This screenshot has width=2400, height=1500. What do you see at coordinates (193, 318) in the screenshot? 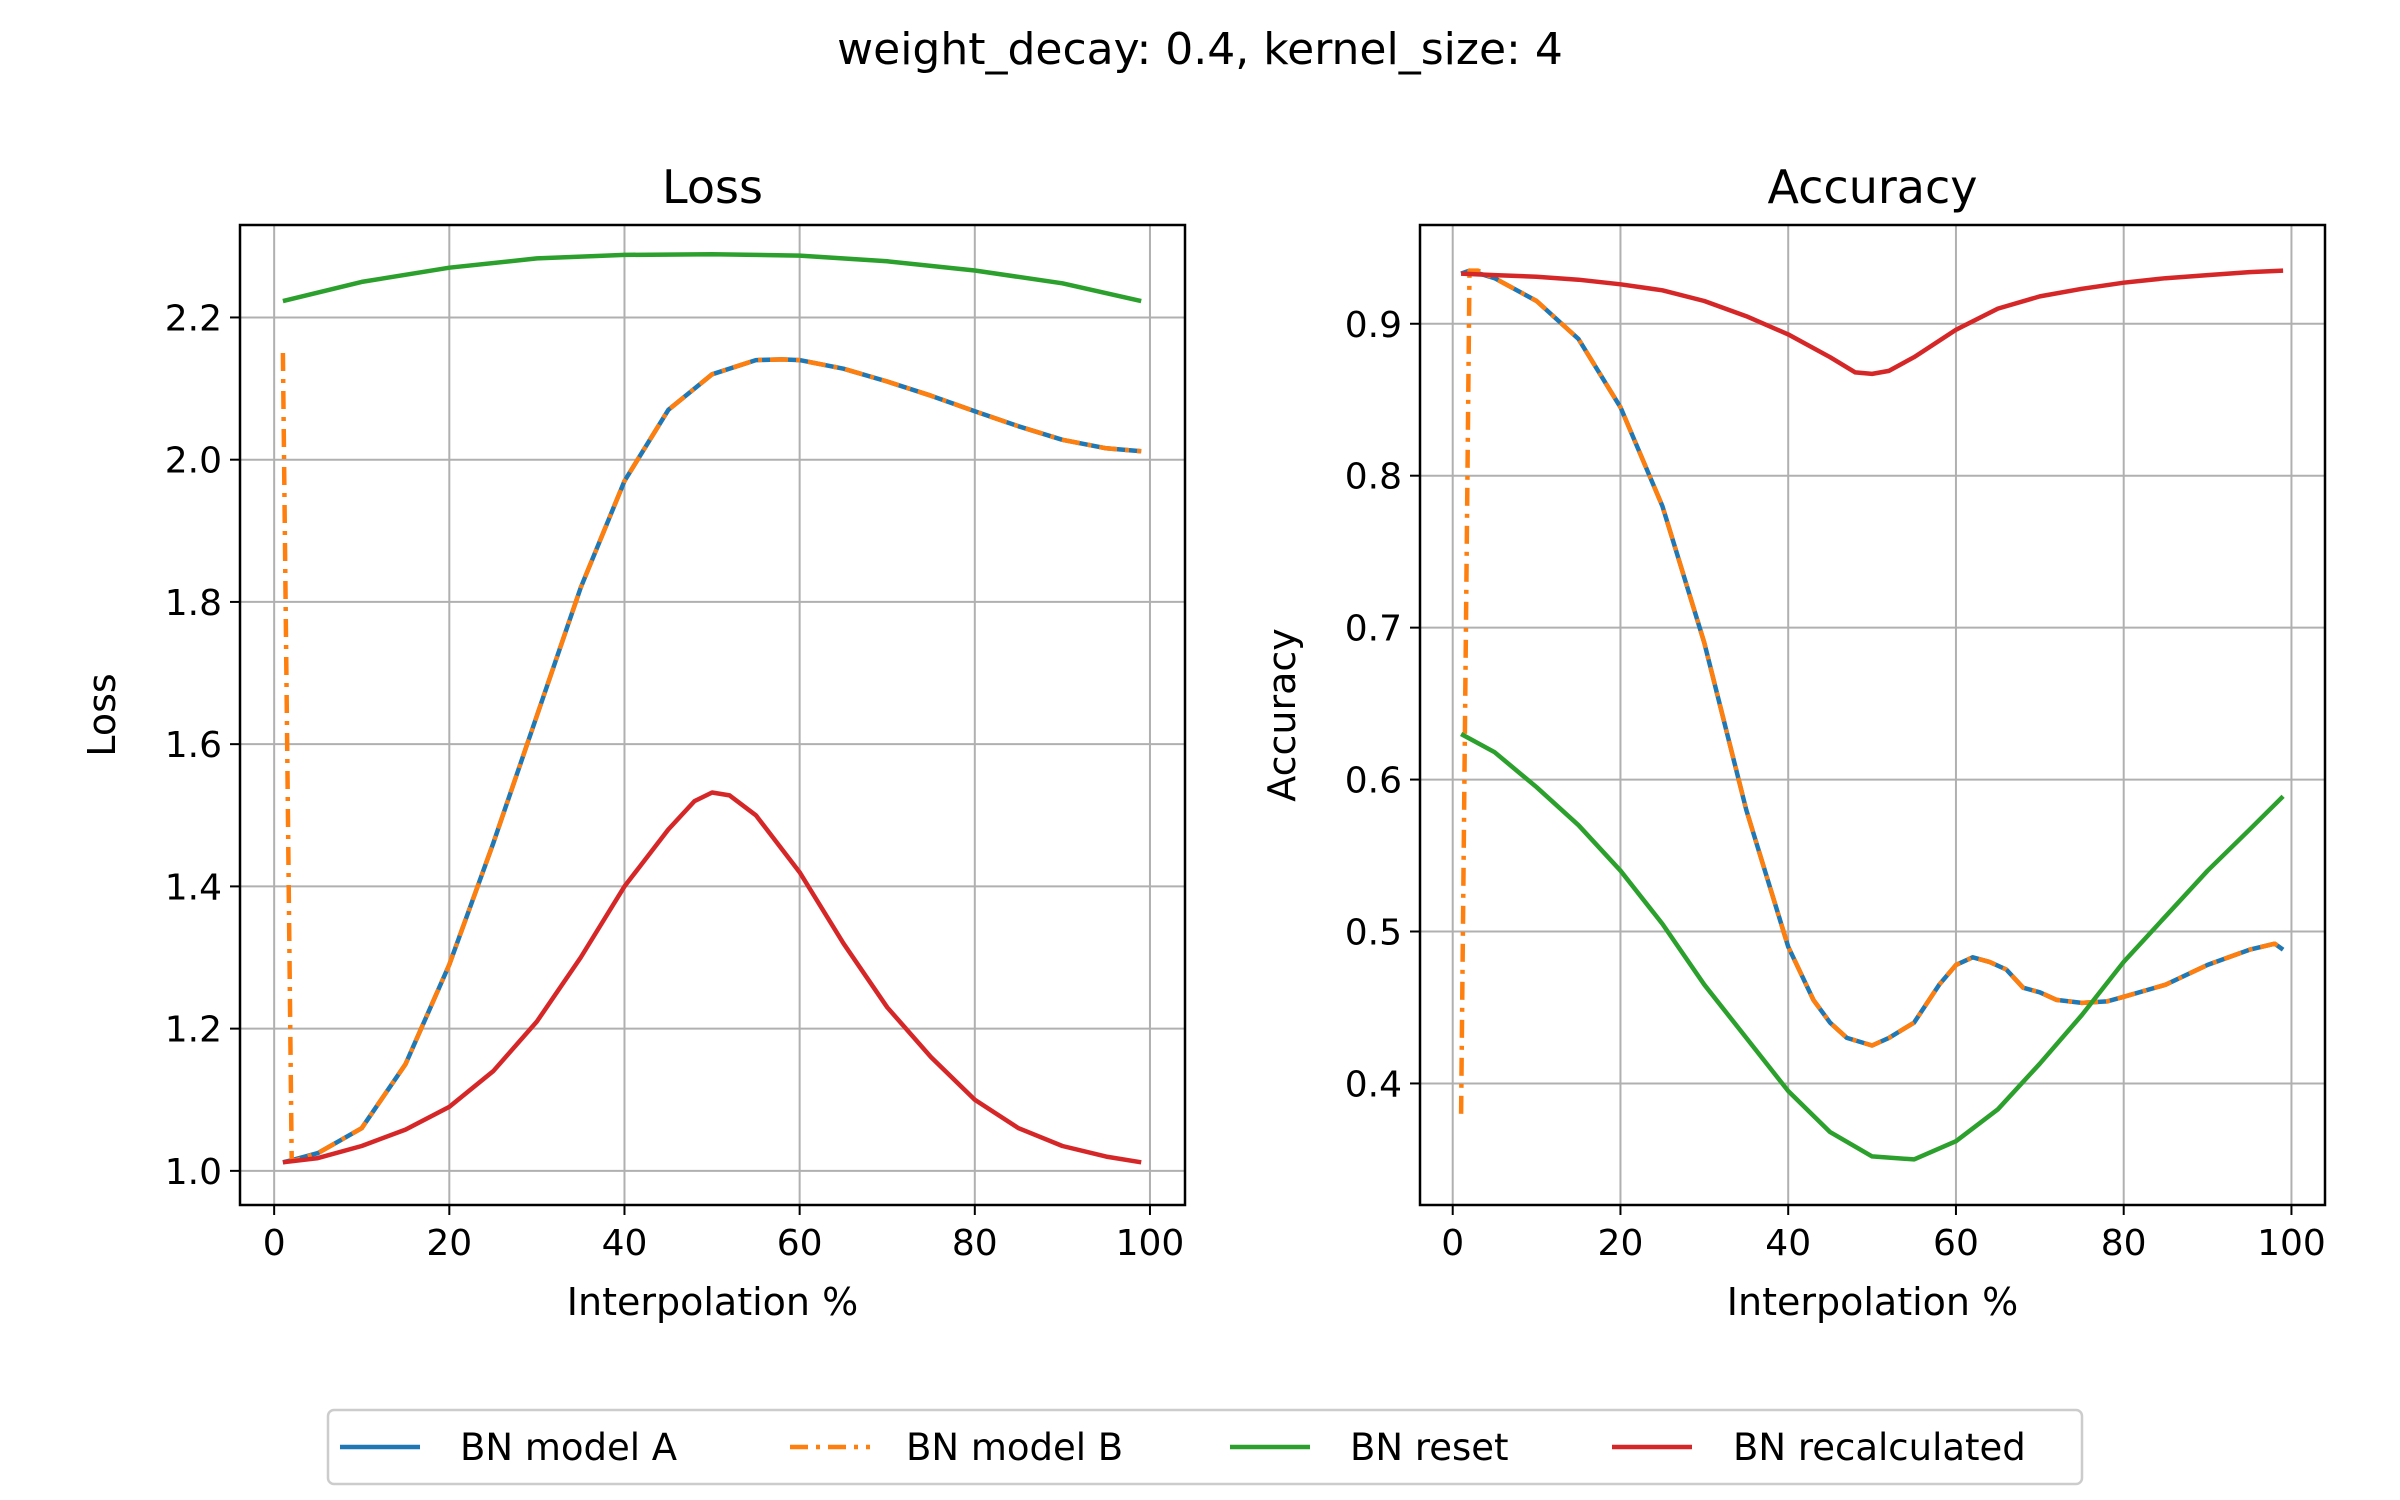
I see `y-tick-label: 2.2` at bounding box center [193, 318].